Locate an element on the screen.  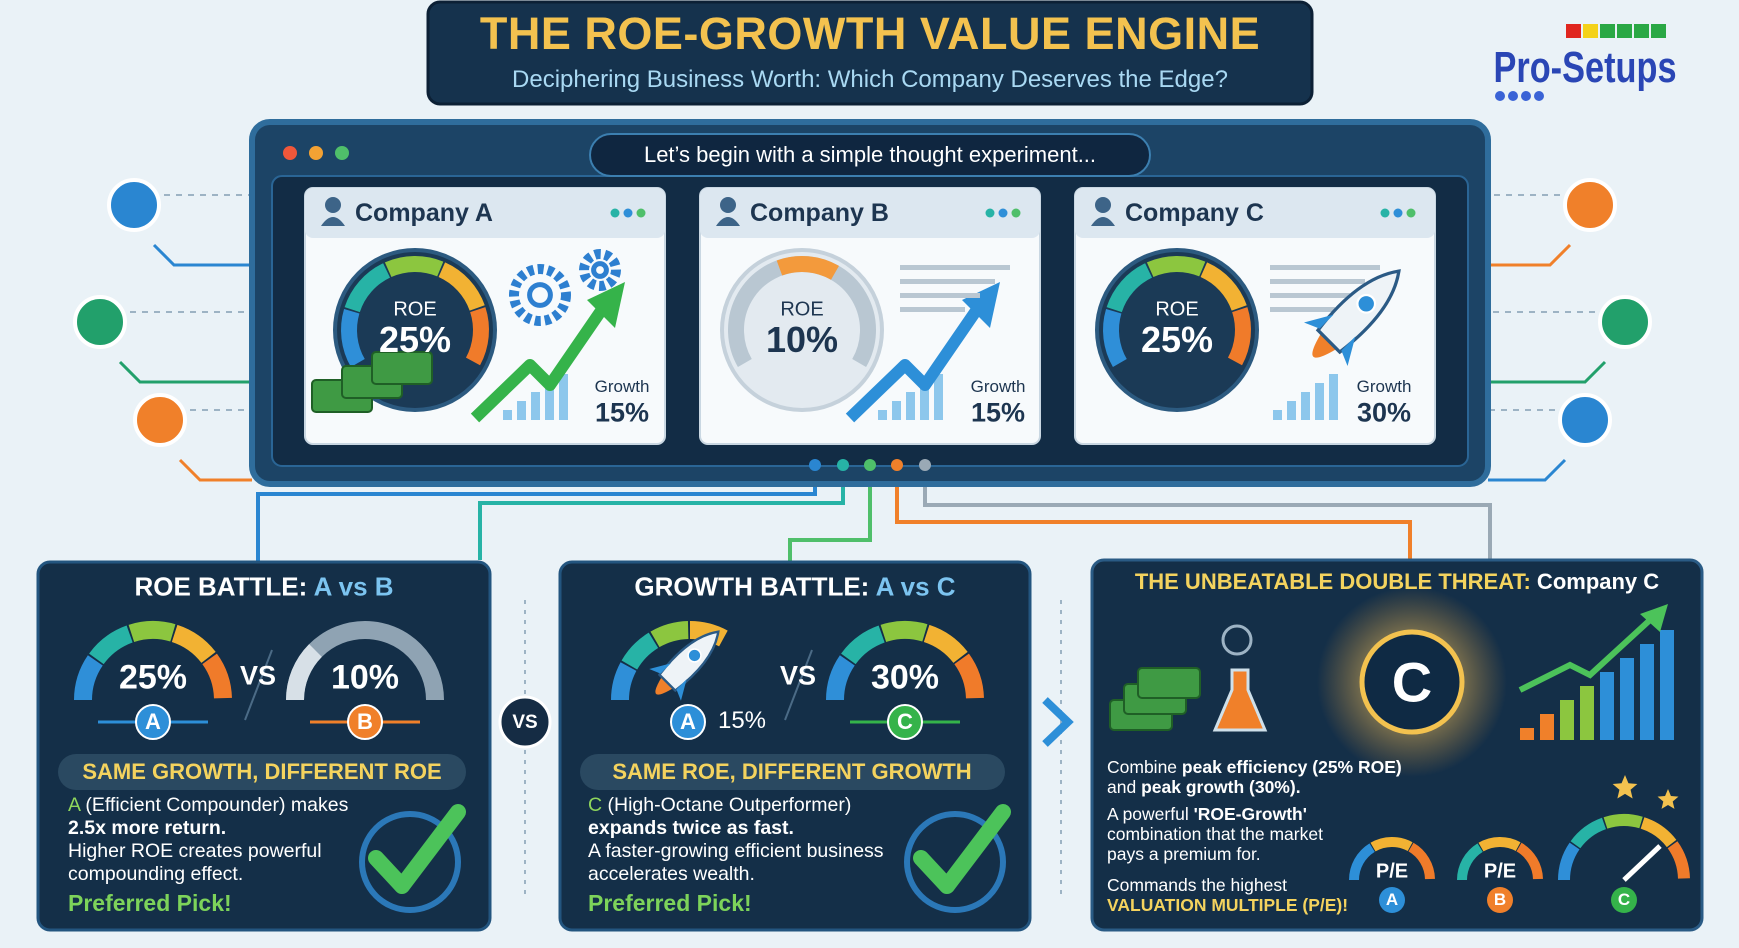
title-text: THE UNBEATABLE DOUBLE THREAT: is located at coordinates (1332, 581).